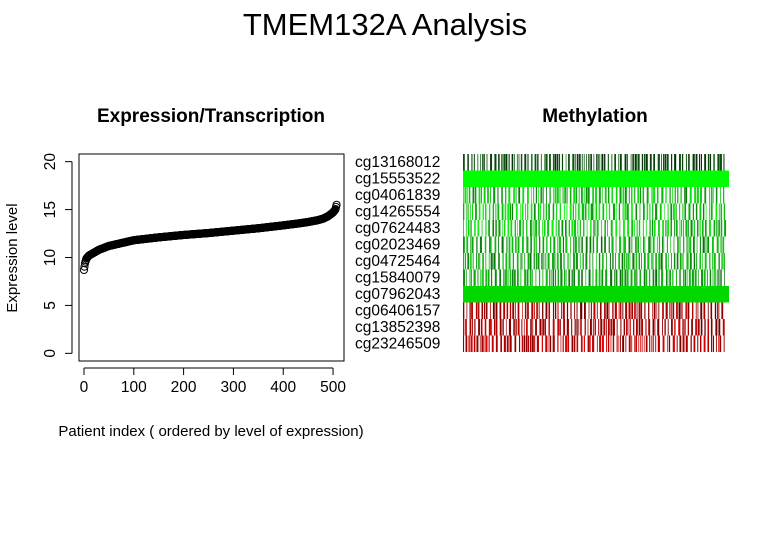 Image resolution: width=769 pixels, height=535 pixels. I want to click on heatmap-row-cg04061839, so click(594, 195).